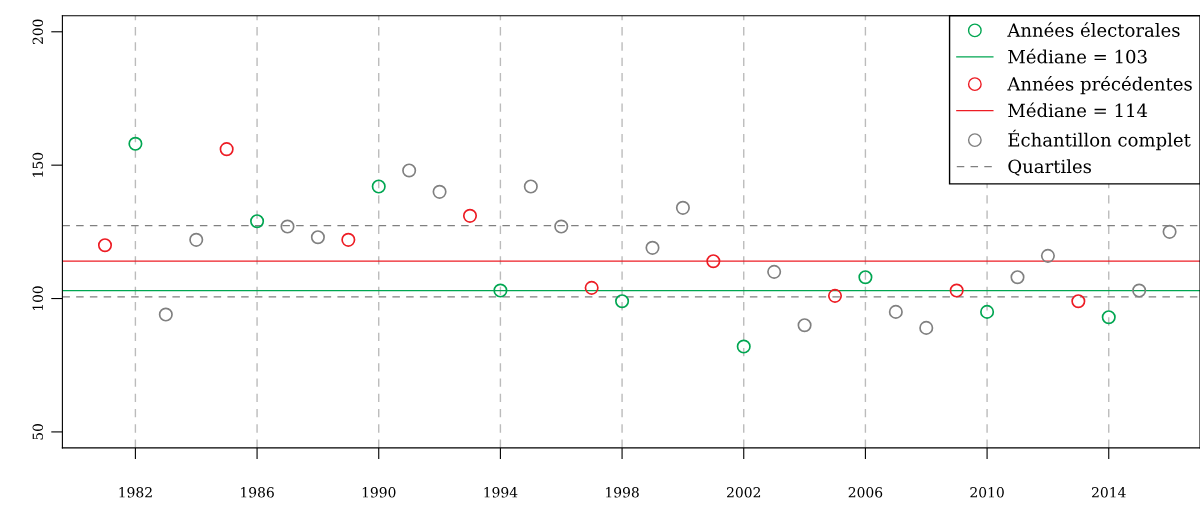  I want to click on y-tick-label: 150, so click(38, 164).